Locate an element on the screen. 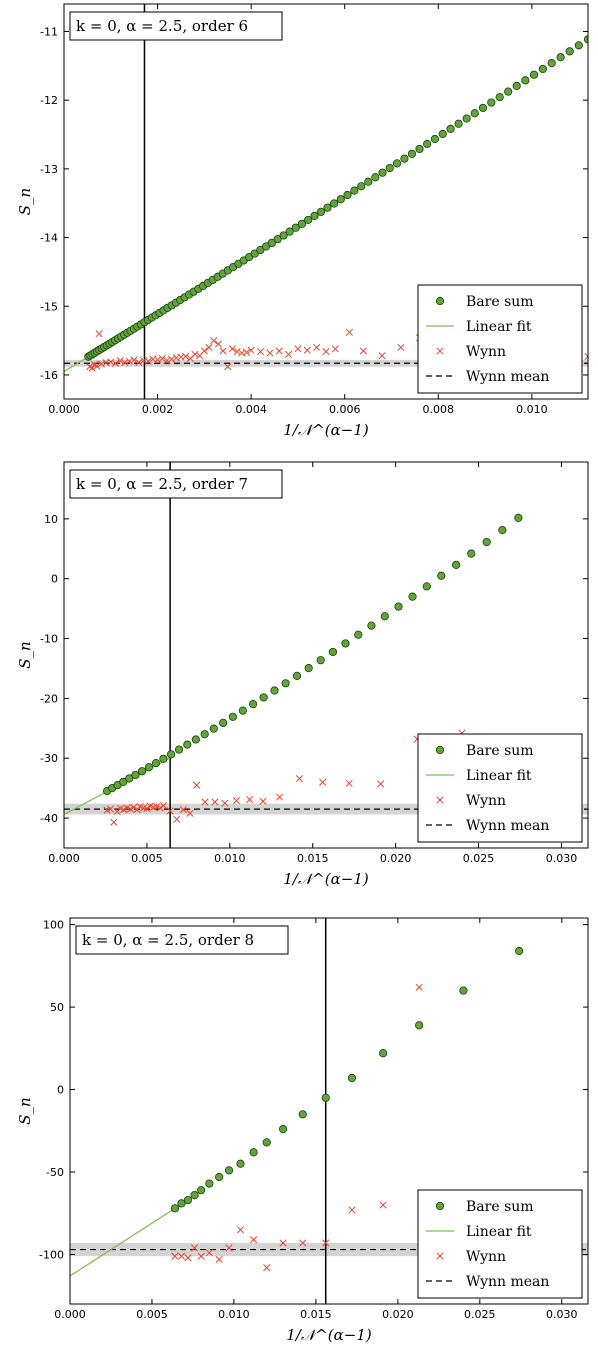 The height and width of the screenshot is (1353, 598). x-axis-label: 1/𝒩^(α−1) is located at coordinates (326, 430).